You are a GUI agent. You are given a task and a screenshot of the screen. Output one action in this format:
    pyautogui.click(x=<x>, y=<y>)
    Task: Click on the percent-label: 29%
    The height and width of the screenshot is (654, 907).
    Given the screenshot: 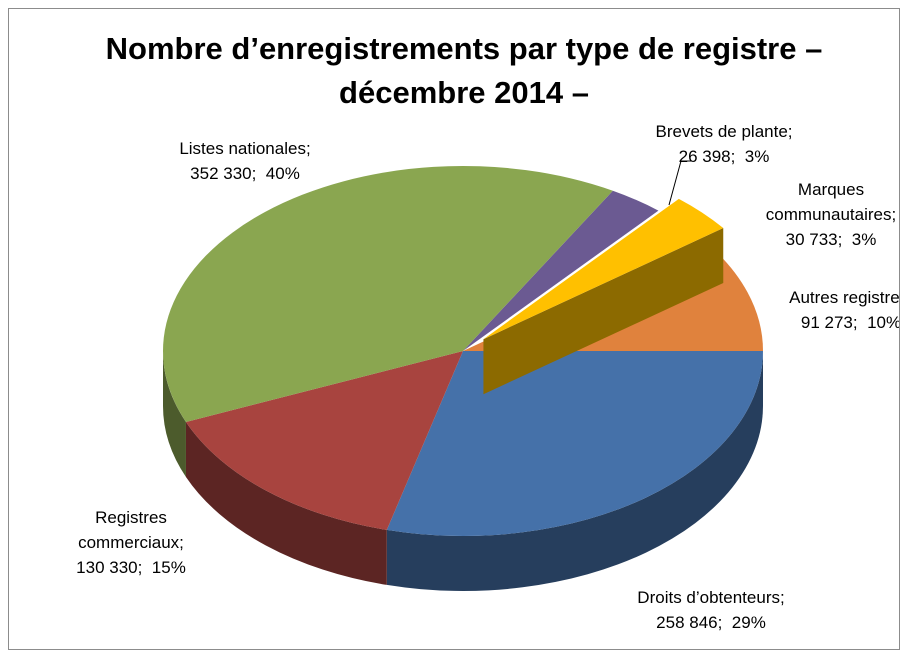 What is the action you would take?
    pyautogui.click(x=748, y=622)
    